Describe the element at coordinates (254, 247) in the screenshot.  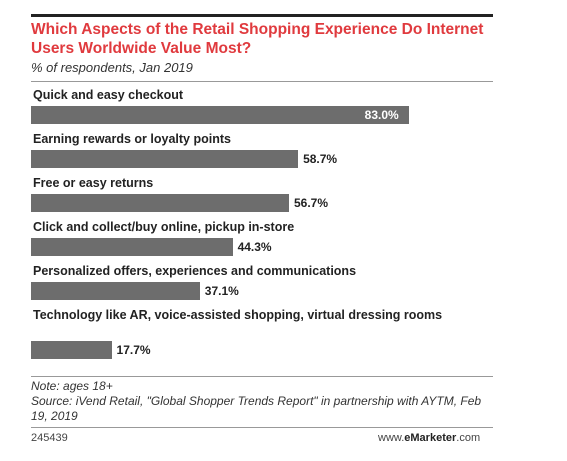
I see `value-label: 44.3%` at that location.